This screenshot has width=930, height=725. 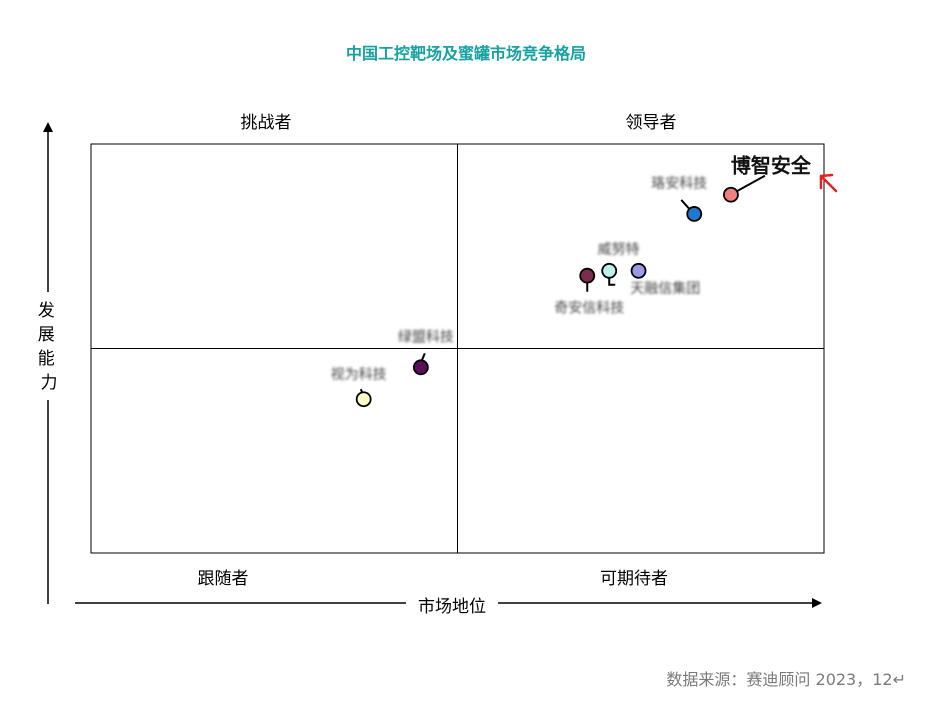 What do you see at coordinates (223, 579) in the screenshot?
I see `quadrant-label-follower: 跟随者` at bounding box center [223, 579].